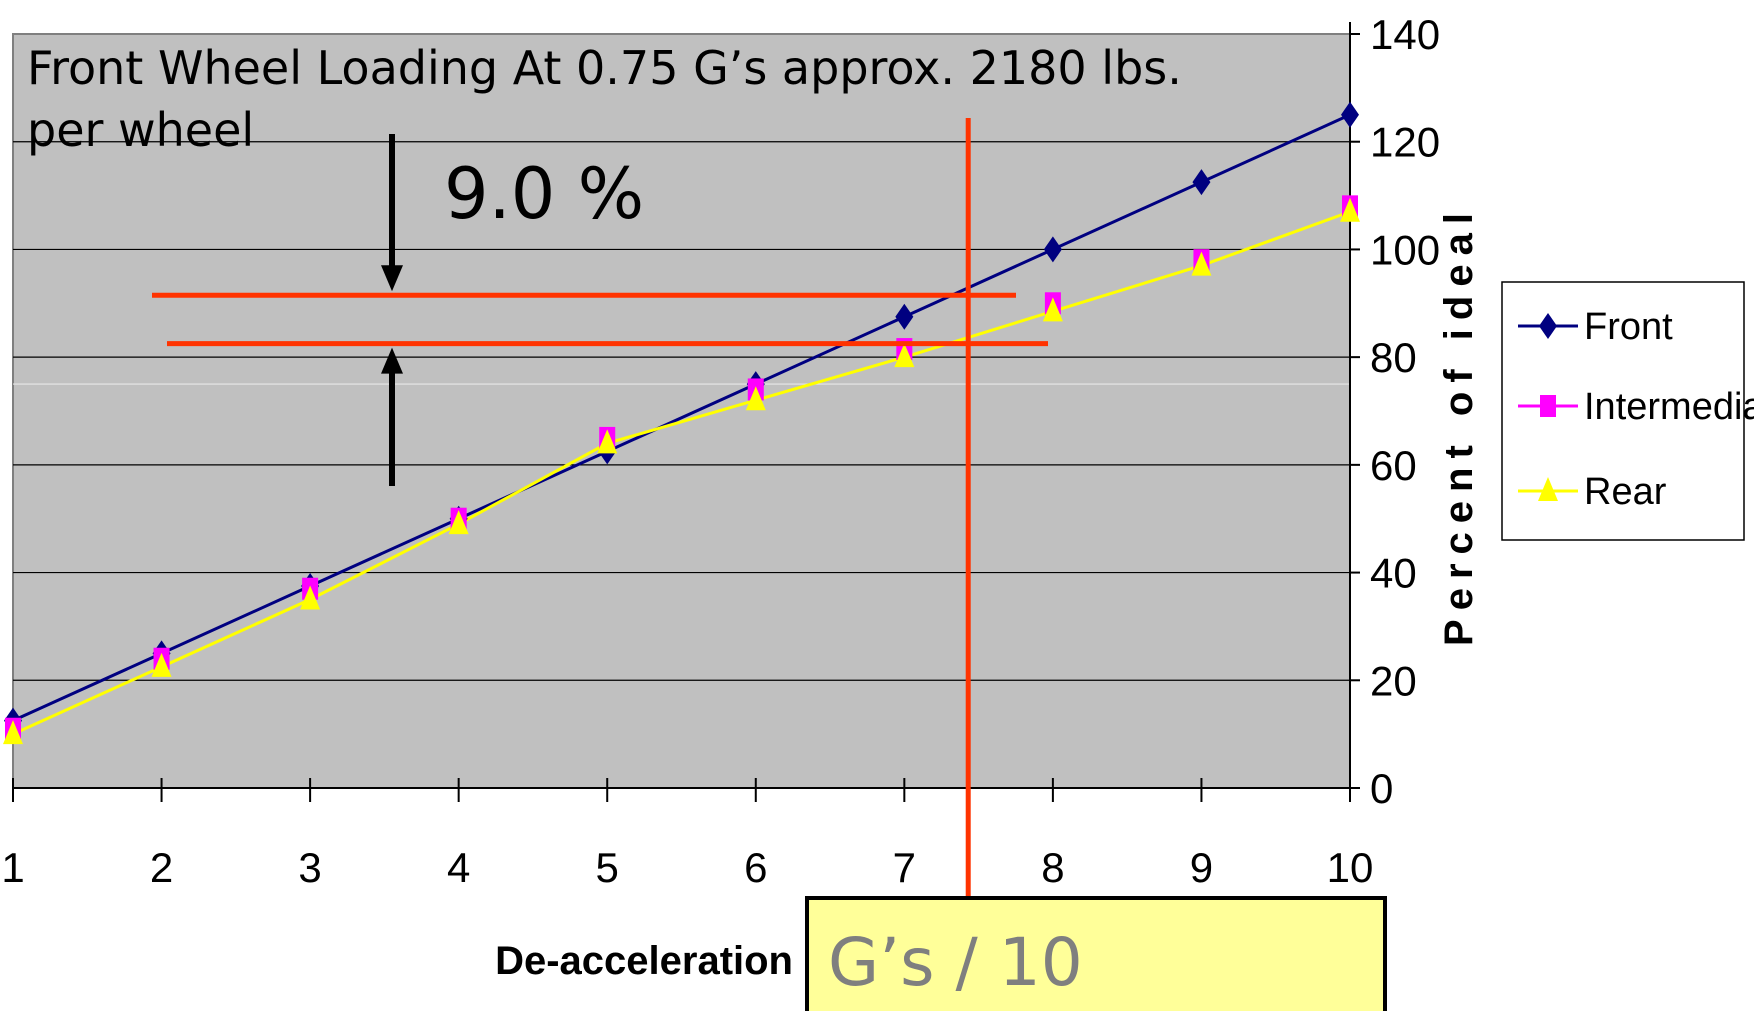 Image resolution: width=1754 pixels, height=1011 pixels. What do you see at coordinates (1381, 788) in the screenshot?
I see `y-tick-label: 0` at bounding box center [1381, 788].